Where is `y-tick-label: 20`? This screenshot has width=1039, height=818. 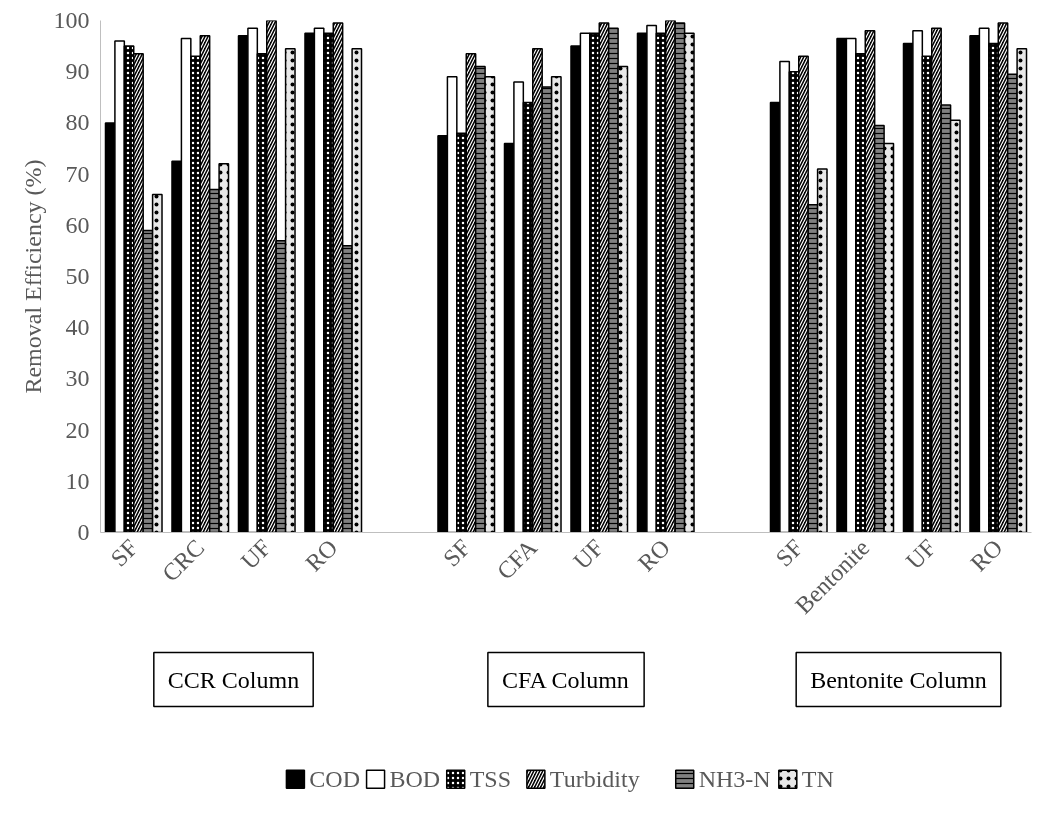
y-tick-label: 20 is located at coordinates (77, 429).